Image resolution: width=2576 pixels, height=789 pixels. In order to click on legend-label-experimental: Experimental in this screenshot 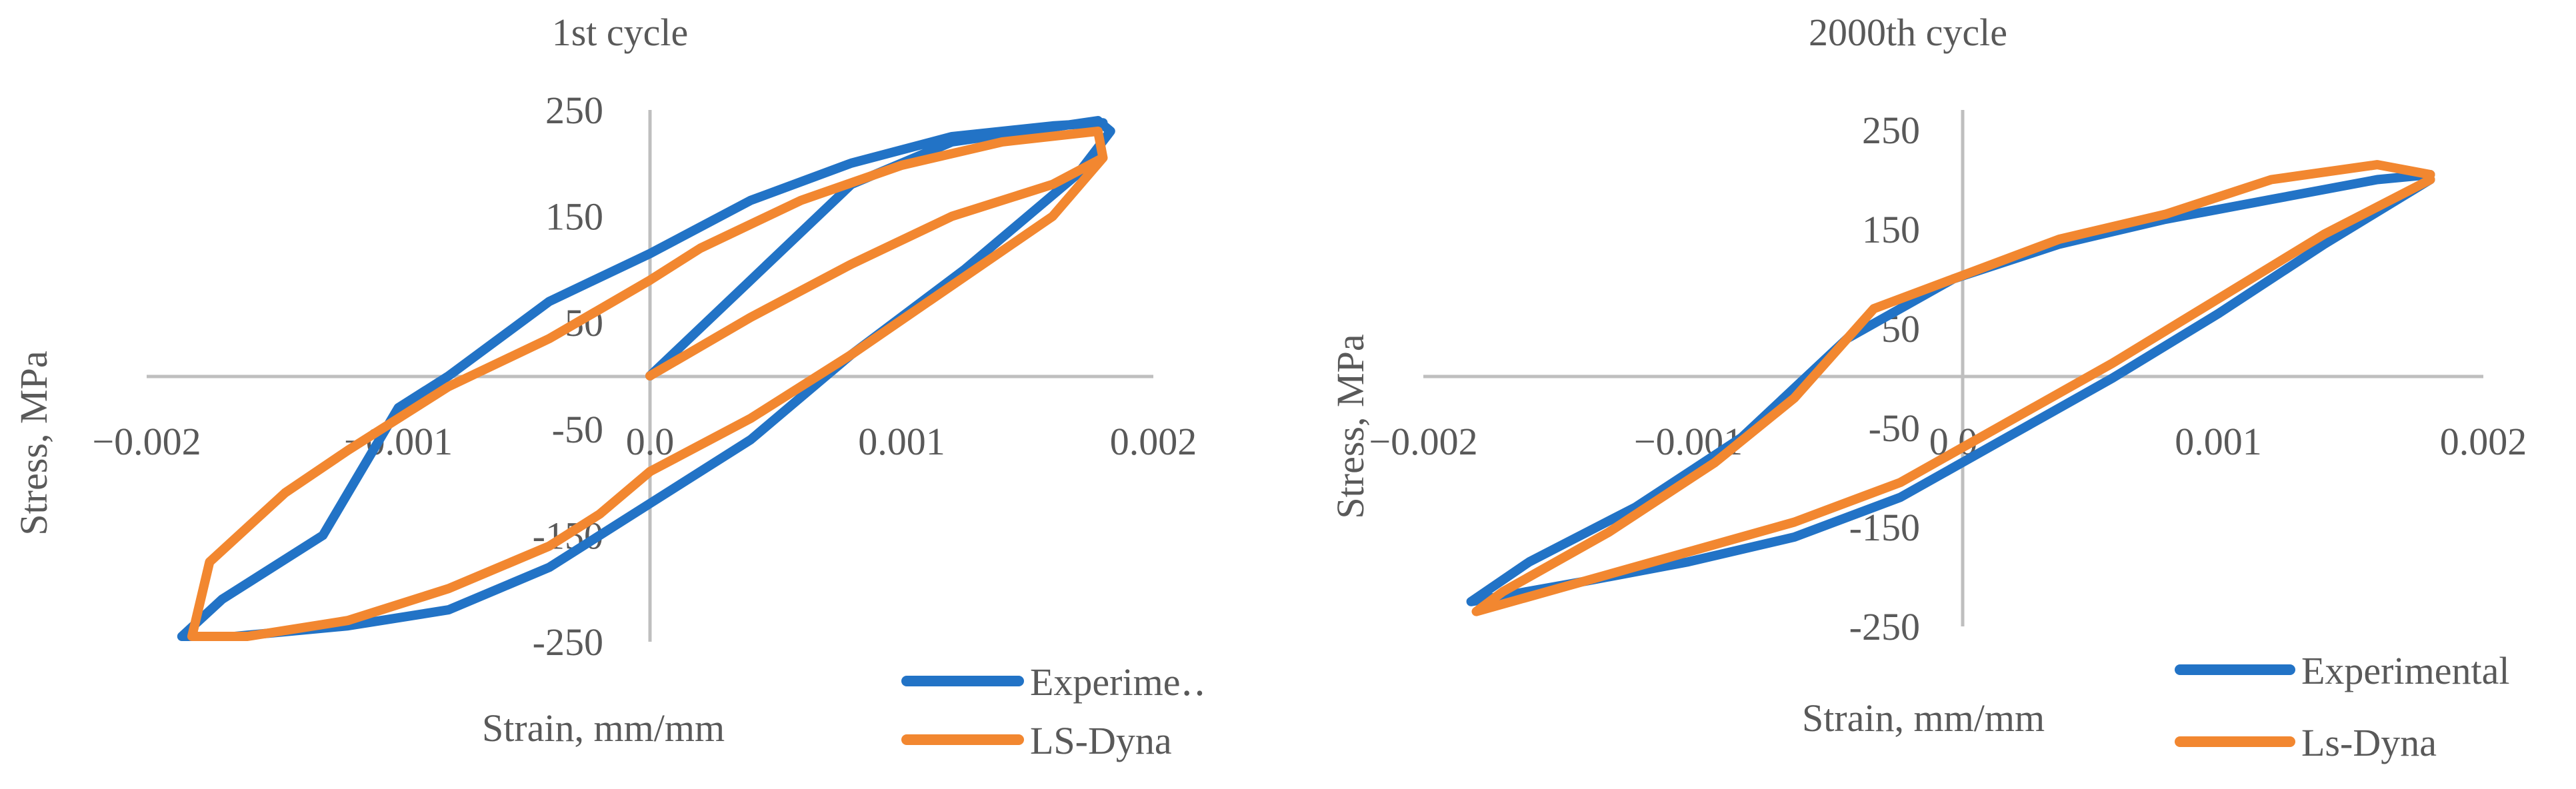, I will do `click(2405, 670)`.